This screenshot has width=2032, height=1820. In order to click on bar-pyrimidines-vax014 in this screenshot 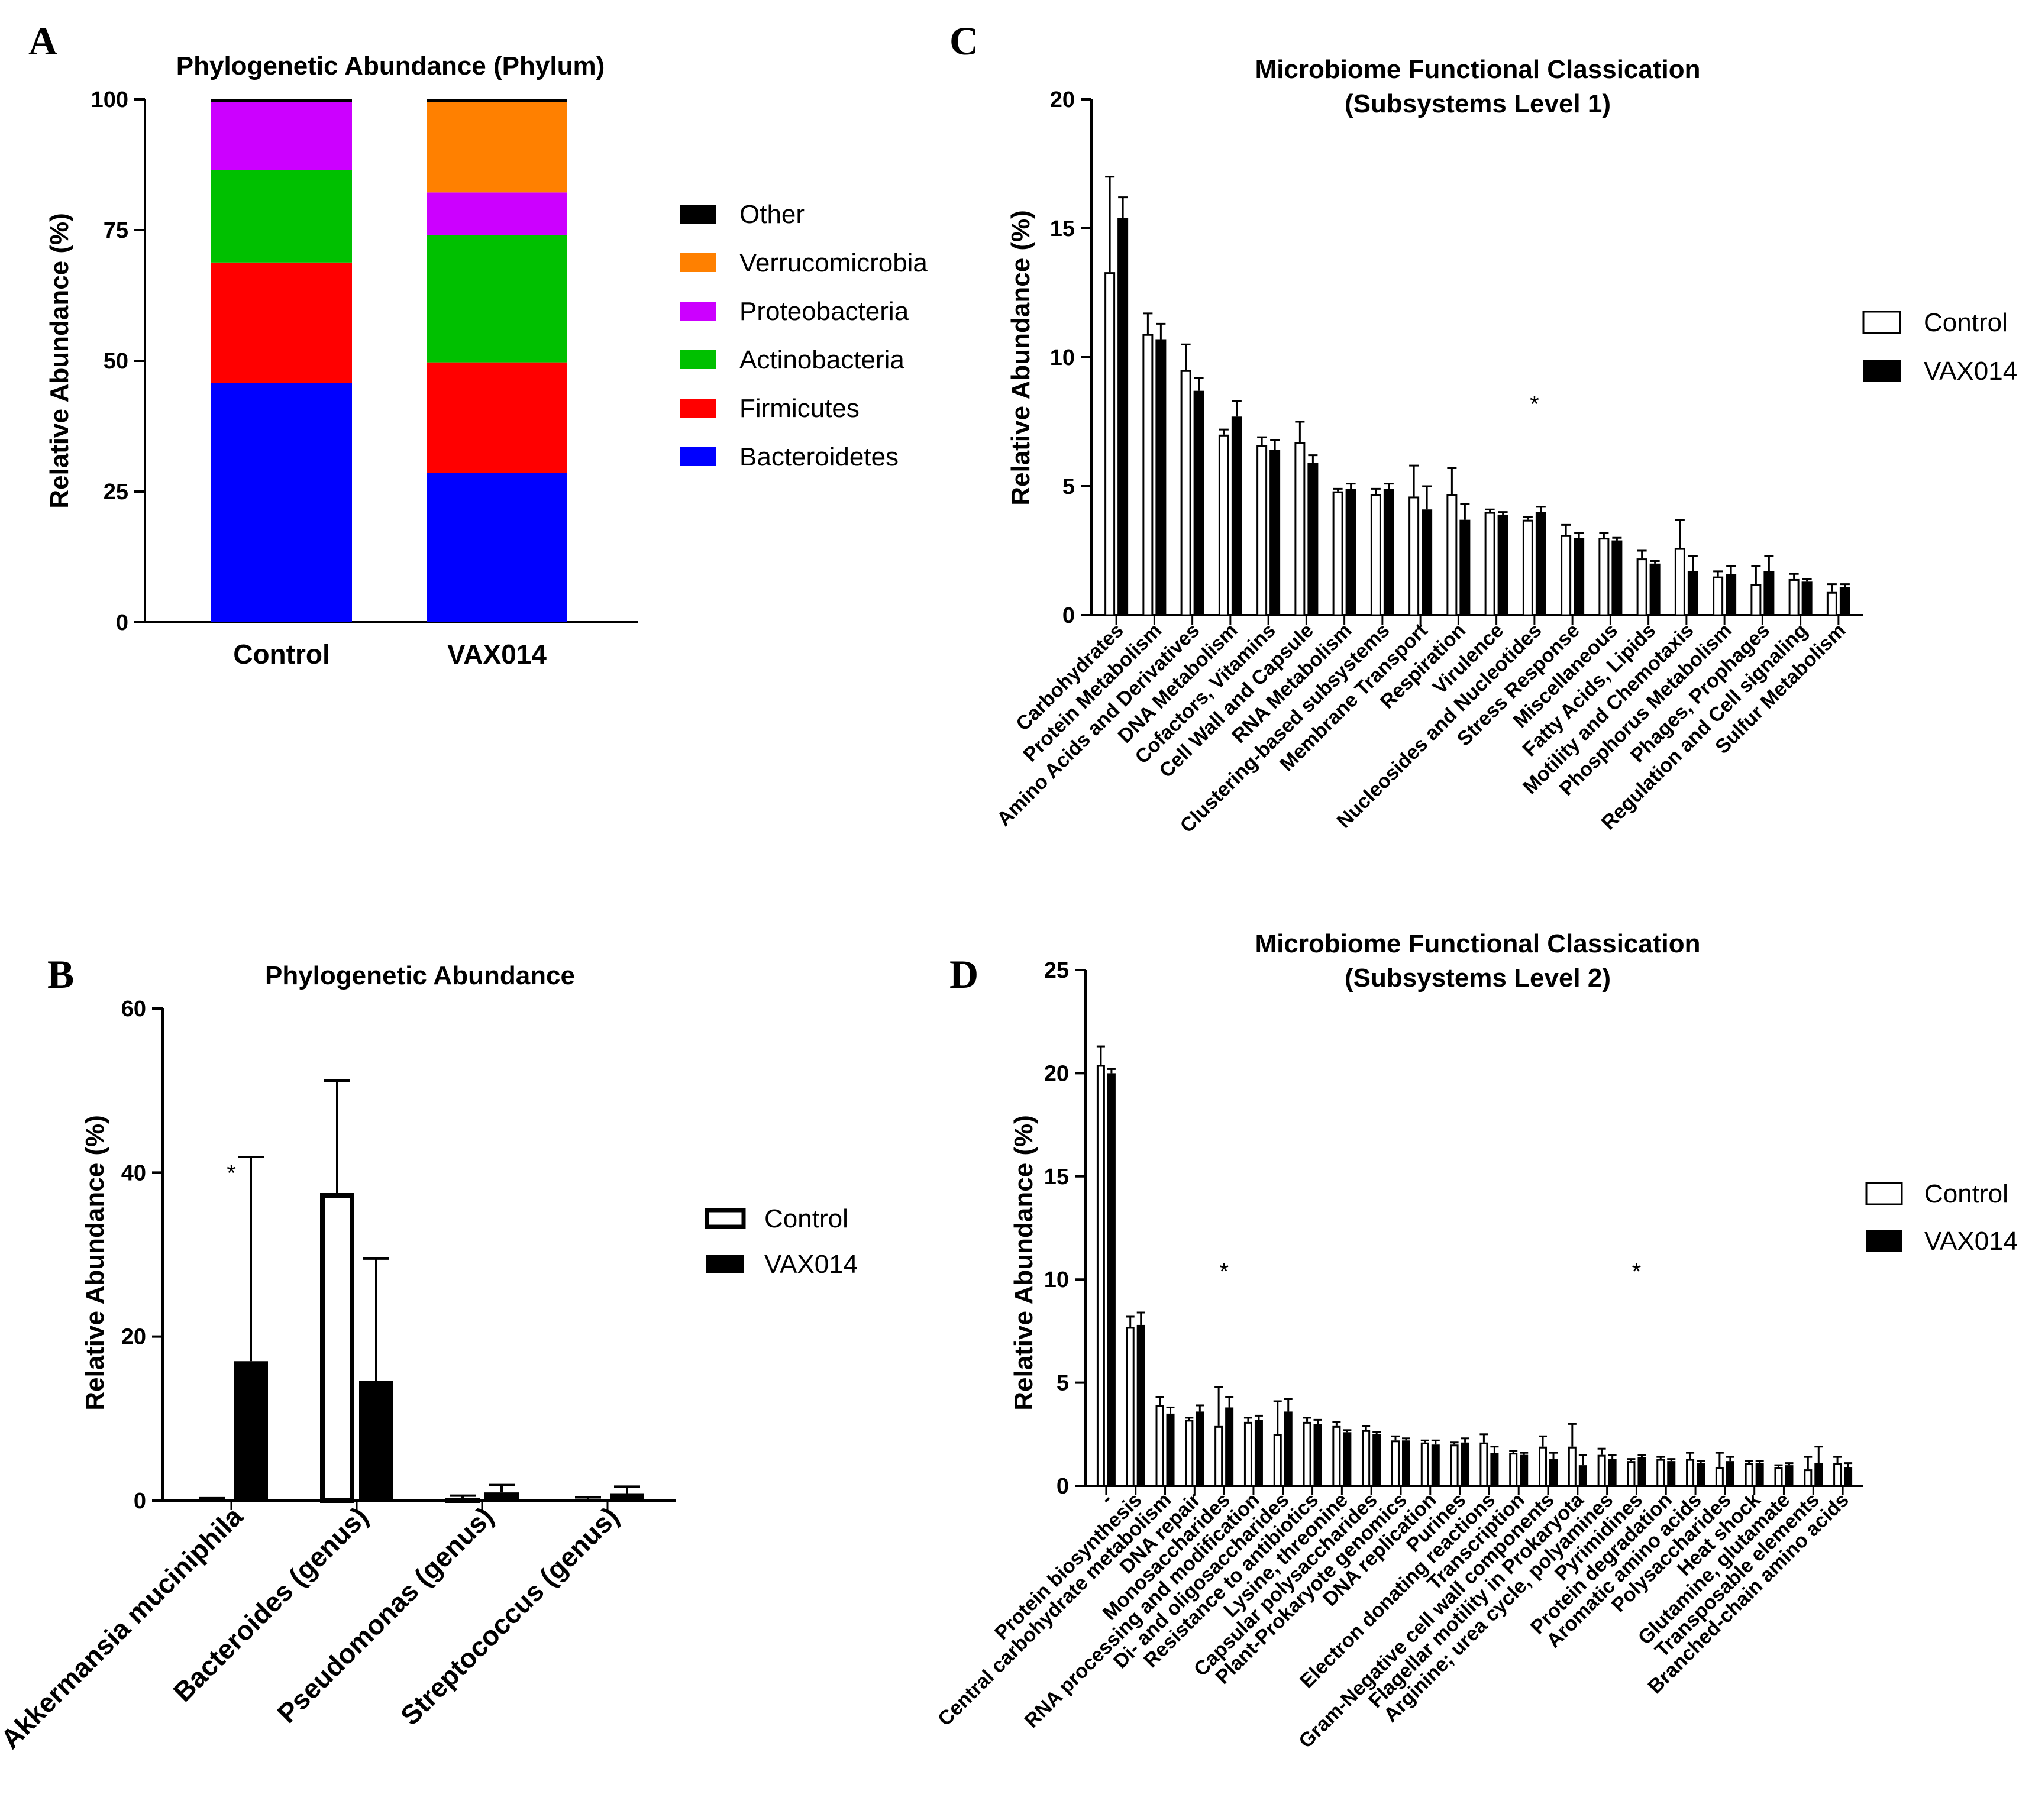, I will do `click(1641, 1471)`.